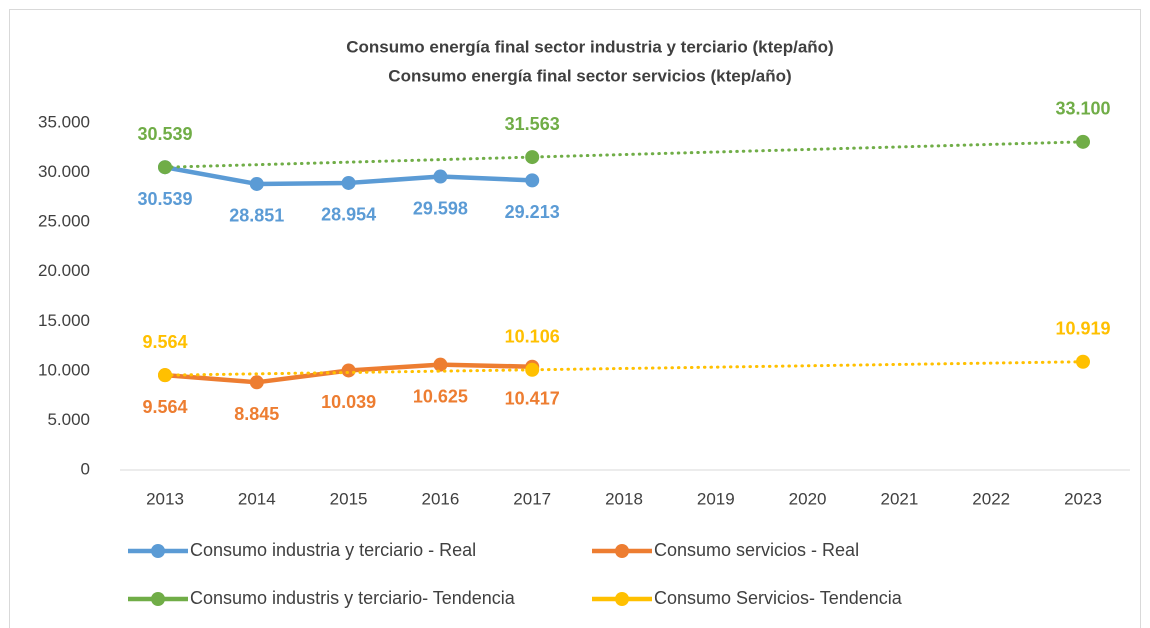 Image resolution: width=1150 pixels, height=628 pixels. What do you see at coordinates (165, 498) in the screenshot?
I see `x-tick-label: 2013` at bounding box center [165, 498].